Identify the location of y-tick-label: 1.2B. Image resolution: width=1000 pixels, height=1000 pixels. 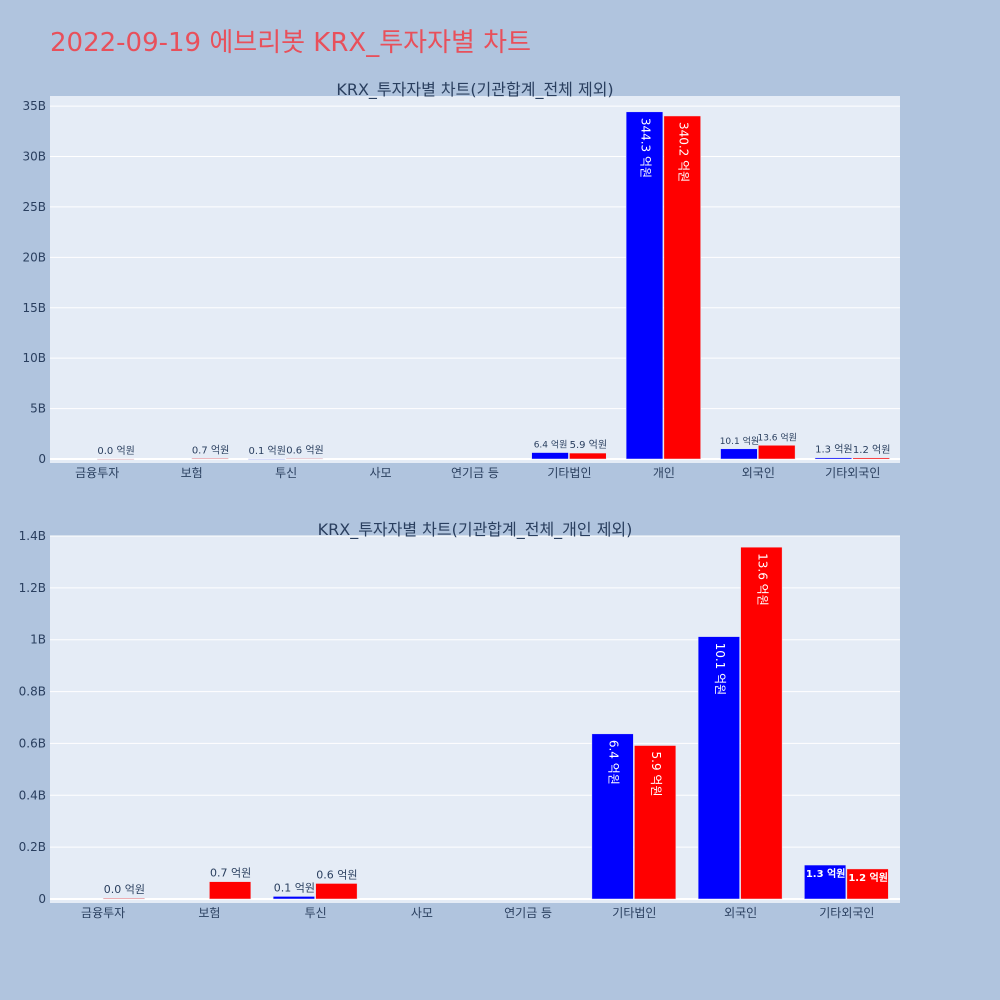
(32, 588).